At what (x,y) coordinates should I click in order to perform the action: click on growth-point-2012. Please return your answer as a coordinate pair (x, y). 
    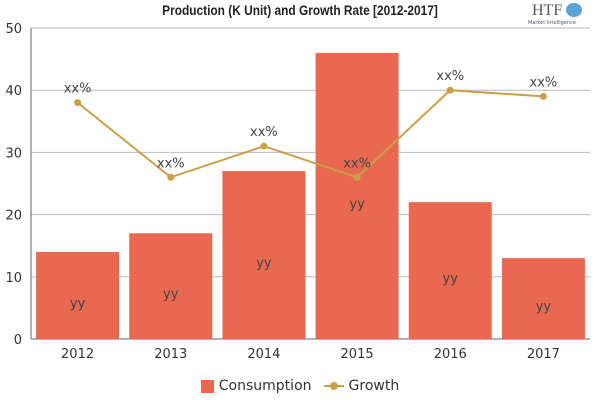
    Looking at the image, I should click on (78, 103).